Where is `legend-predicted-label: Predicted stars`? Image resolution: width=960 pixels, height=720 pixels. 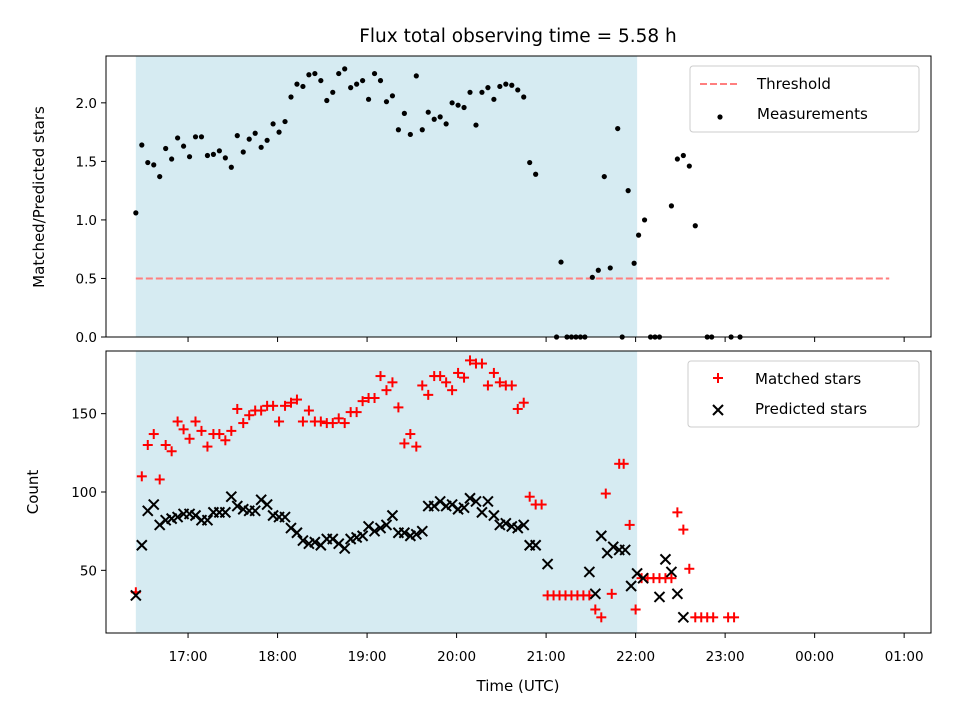 legend-predicted-label: Predicted stars is located at coordinates (811, 409).